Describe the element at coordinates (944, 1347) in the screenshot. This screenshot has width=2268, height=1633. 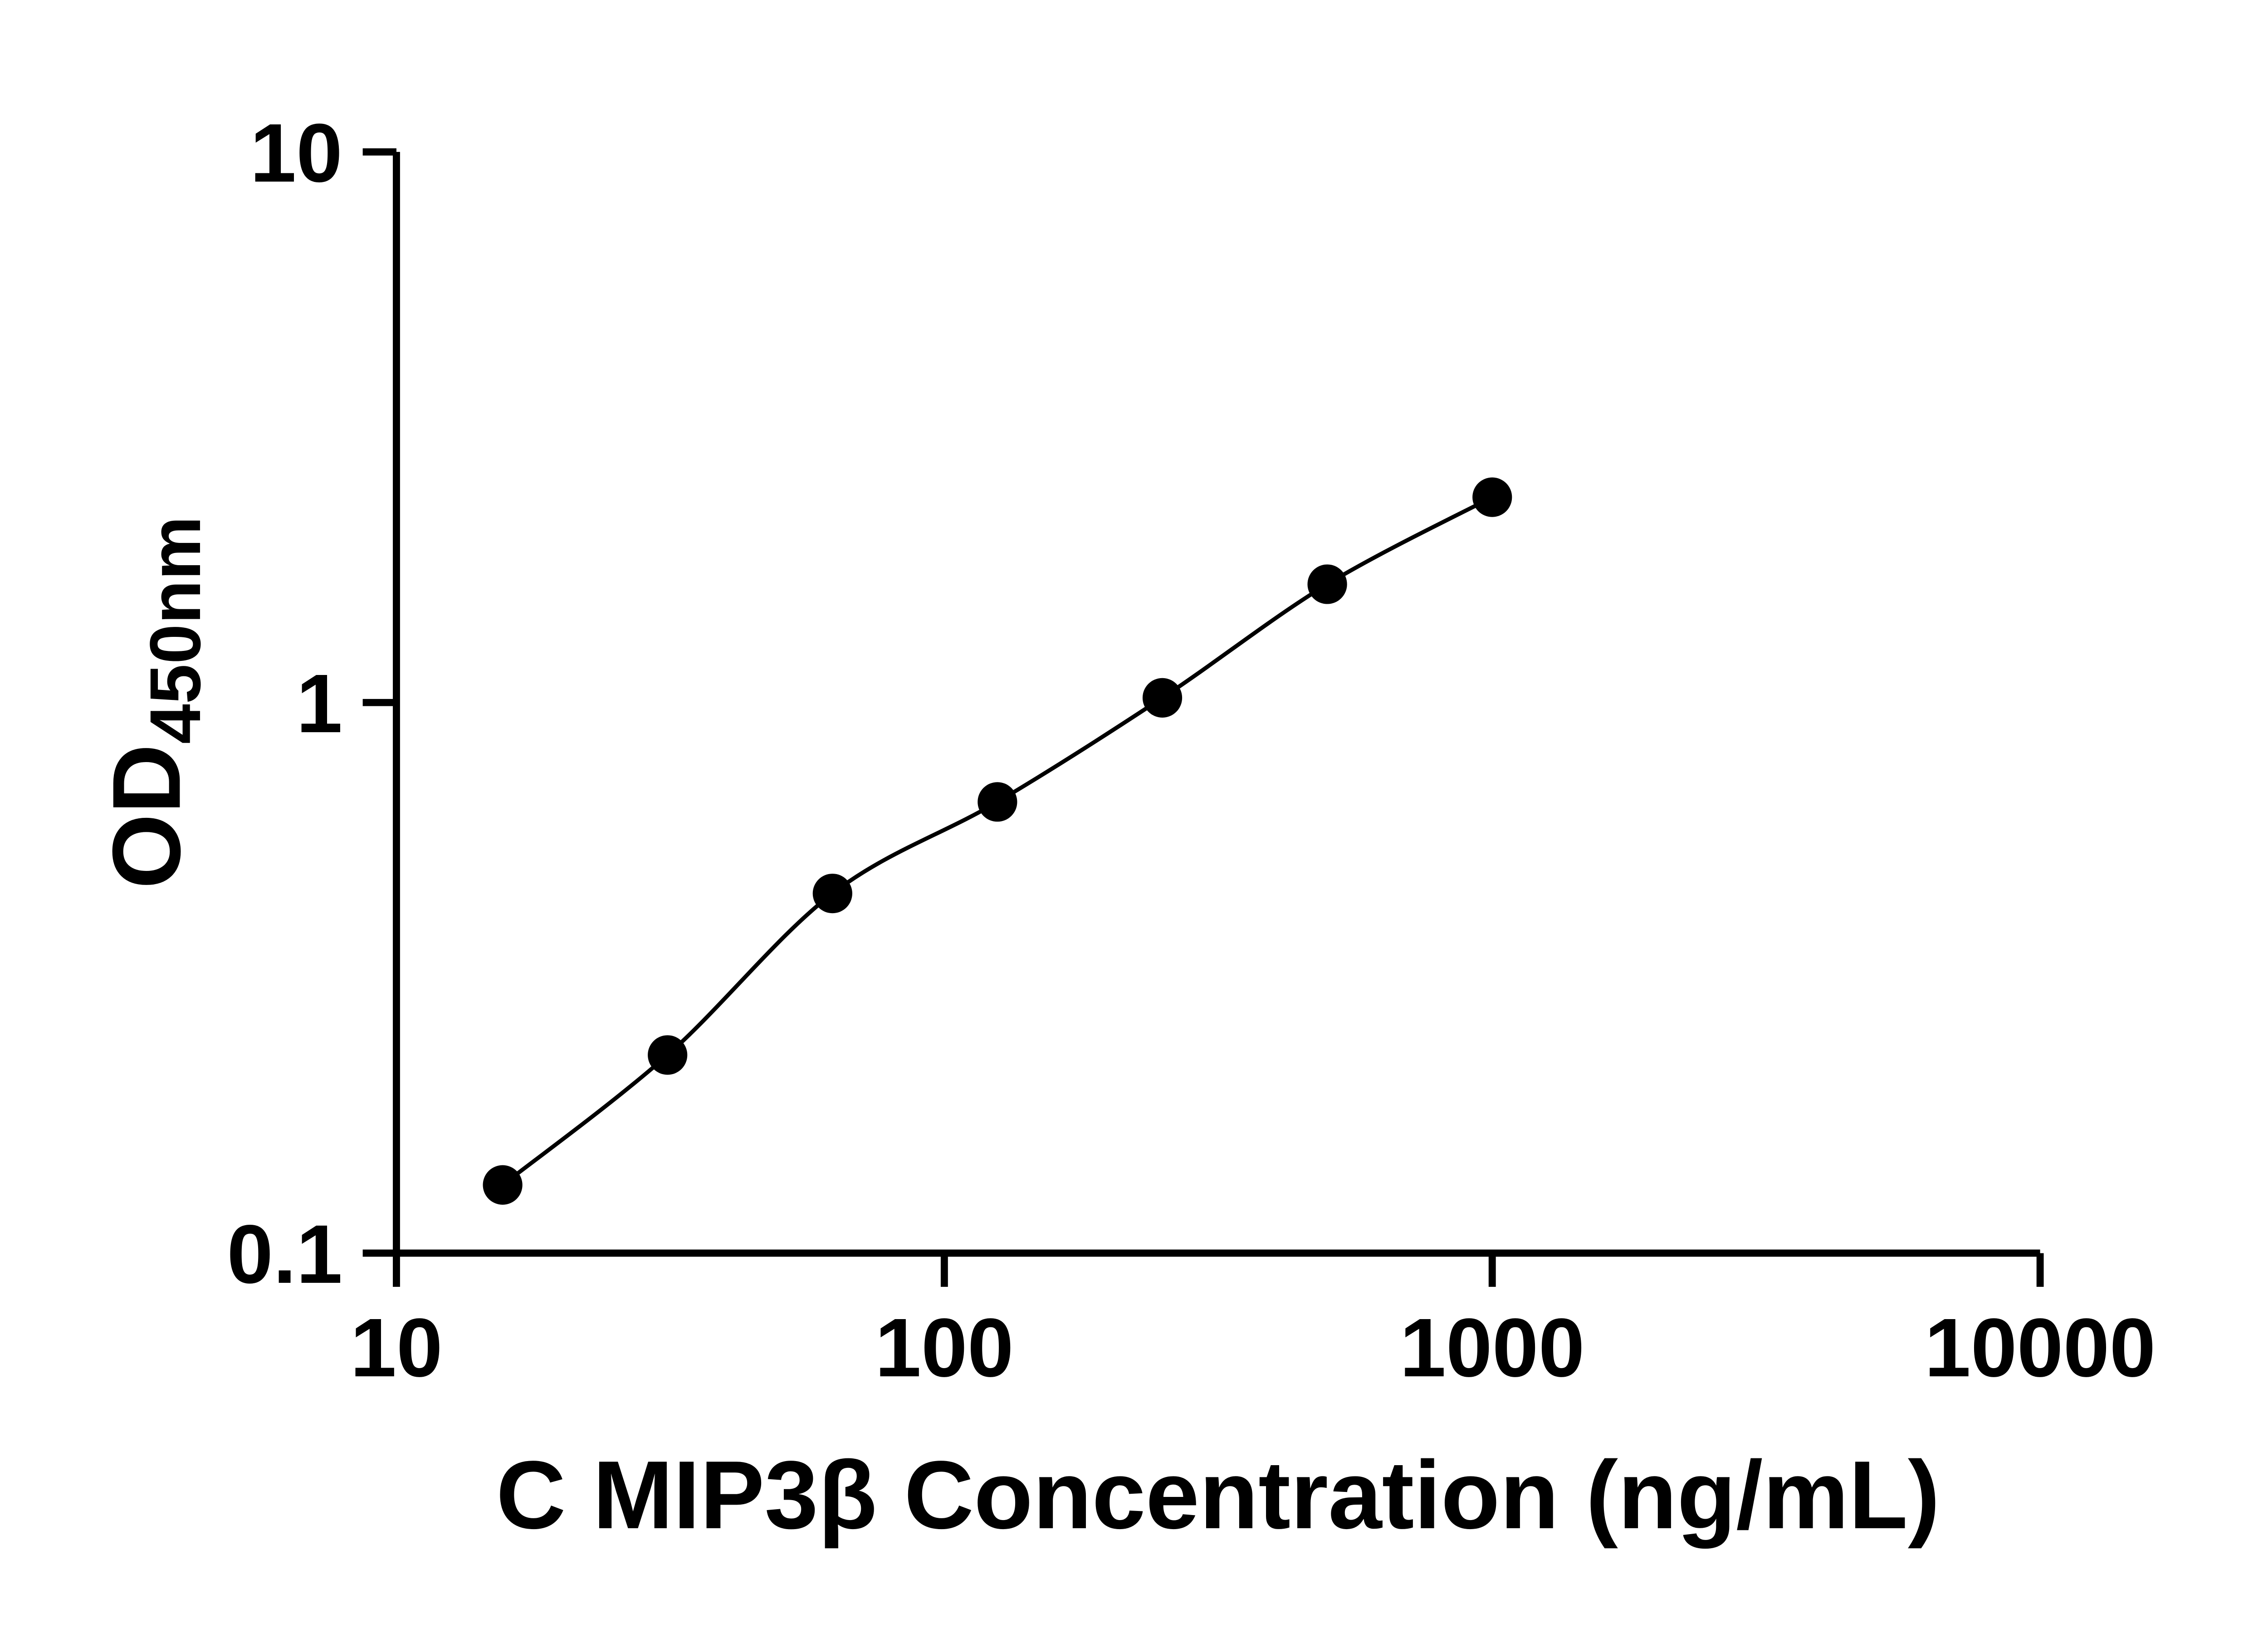
I see `x-axis-tick-label: 100` at that location.